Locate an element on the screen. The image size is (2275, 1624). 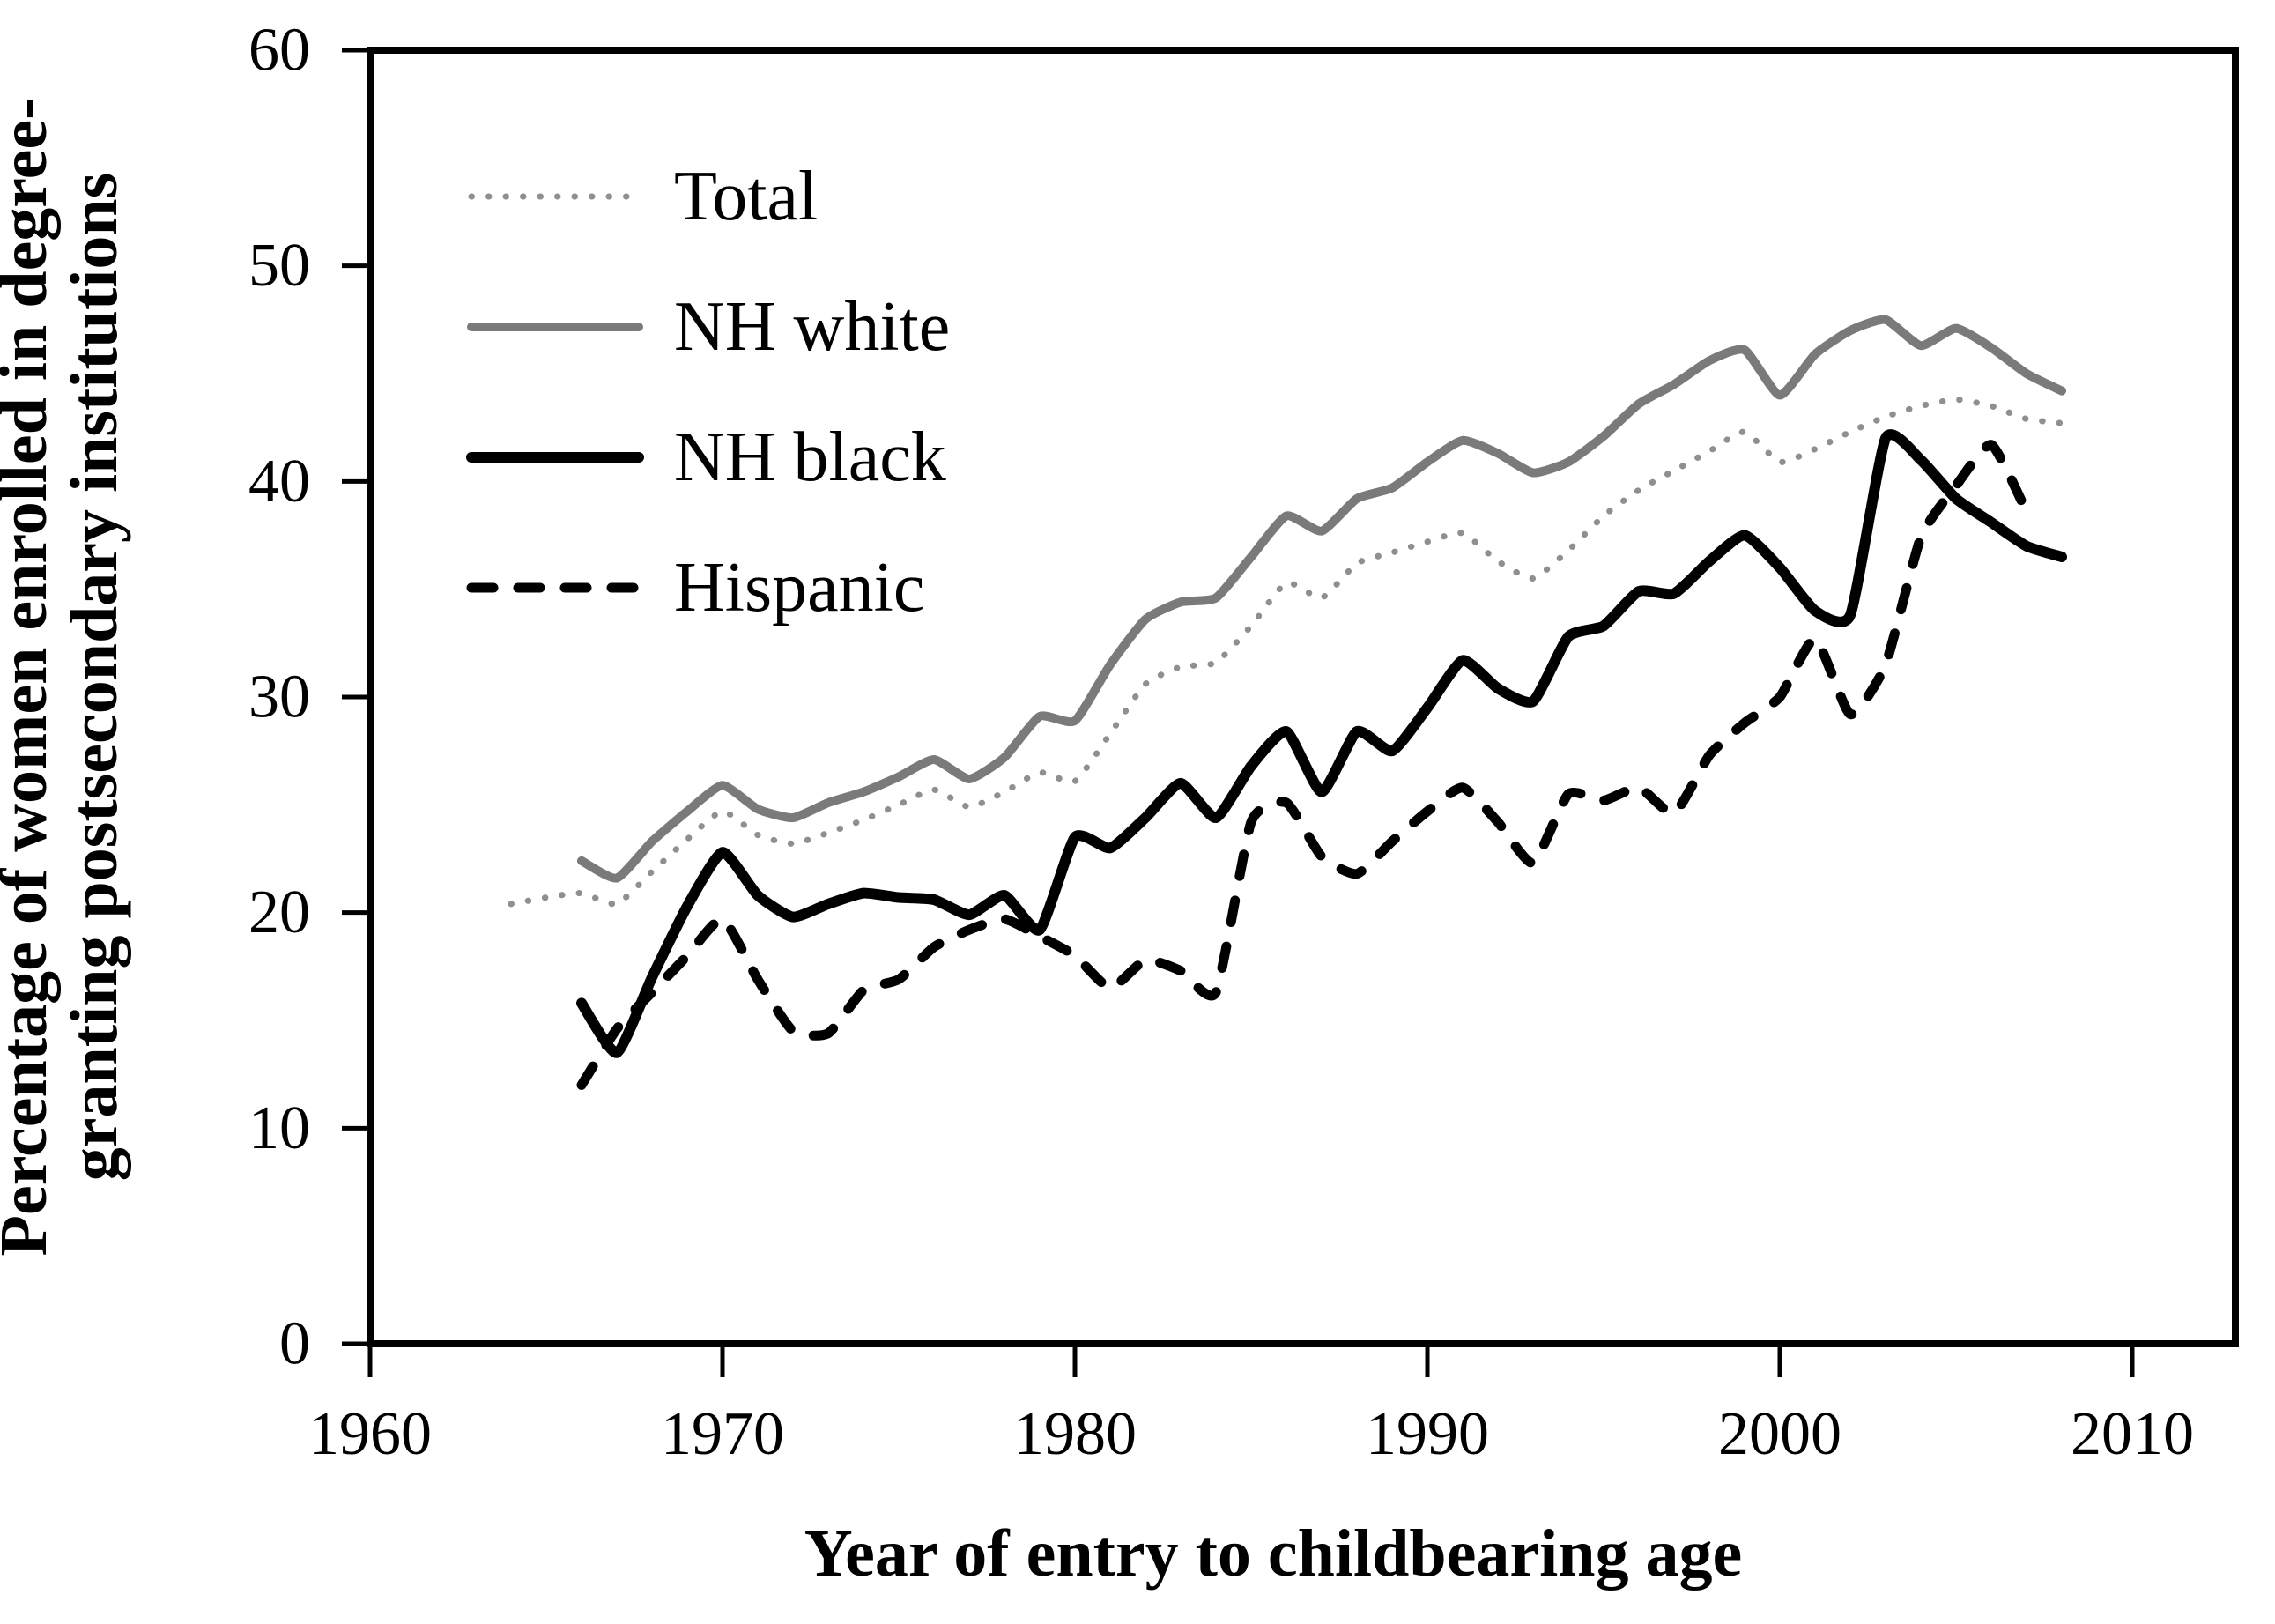
x-tick-label: 2010 is located at coordinates (2132, 1434).